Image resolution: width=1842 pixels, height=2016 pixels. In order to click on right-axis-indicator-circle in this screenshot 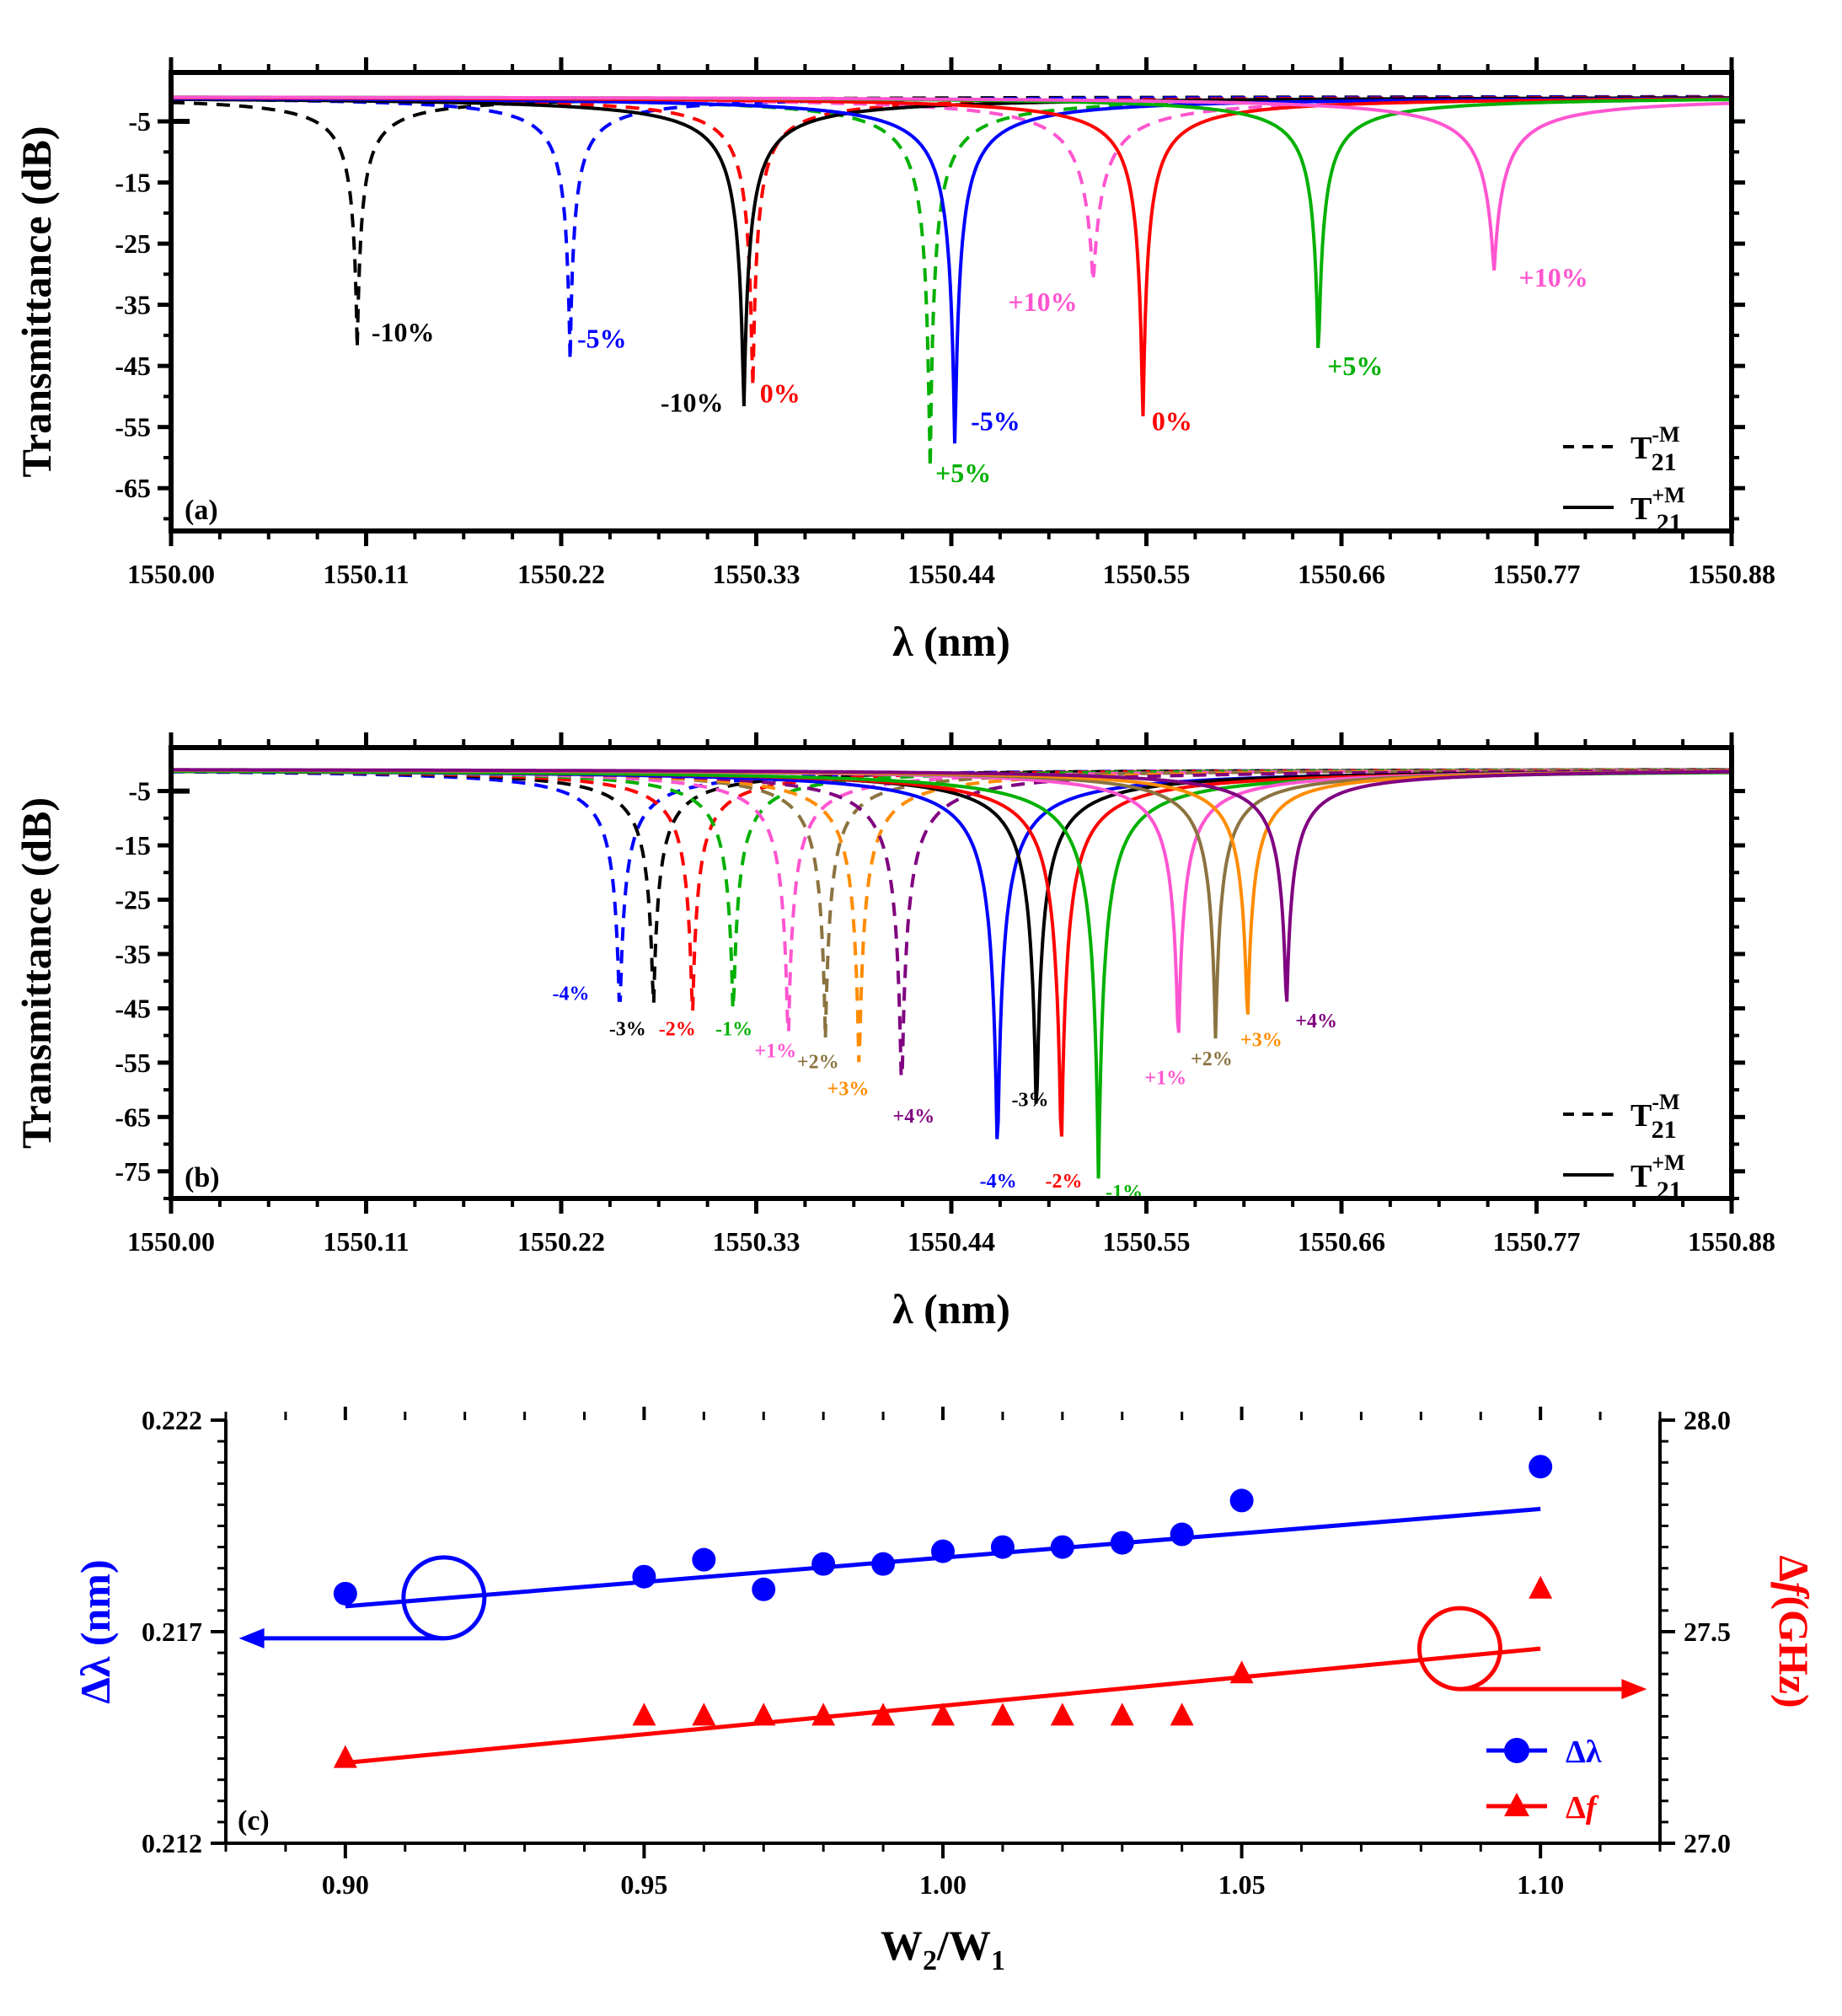, I will do `click(1459, 1649)`.